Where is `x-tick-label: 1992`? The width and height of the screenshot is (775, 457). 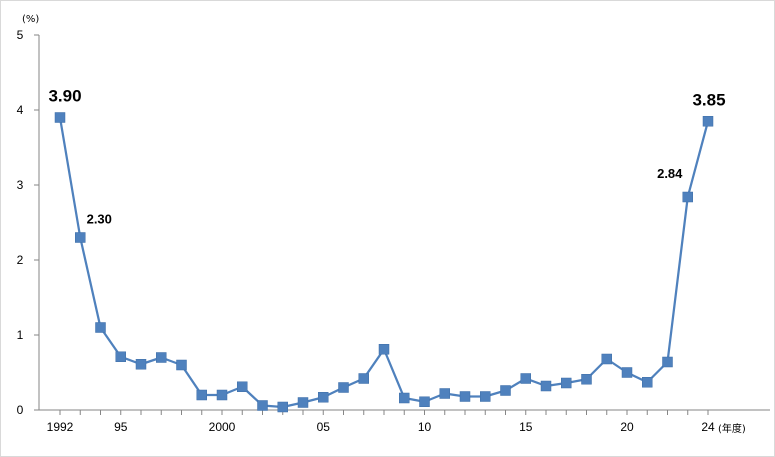
x-tick-label: 1992 is located at coordinates (60, 427).